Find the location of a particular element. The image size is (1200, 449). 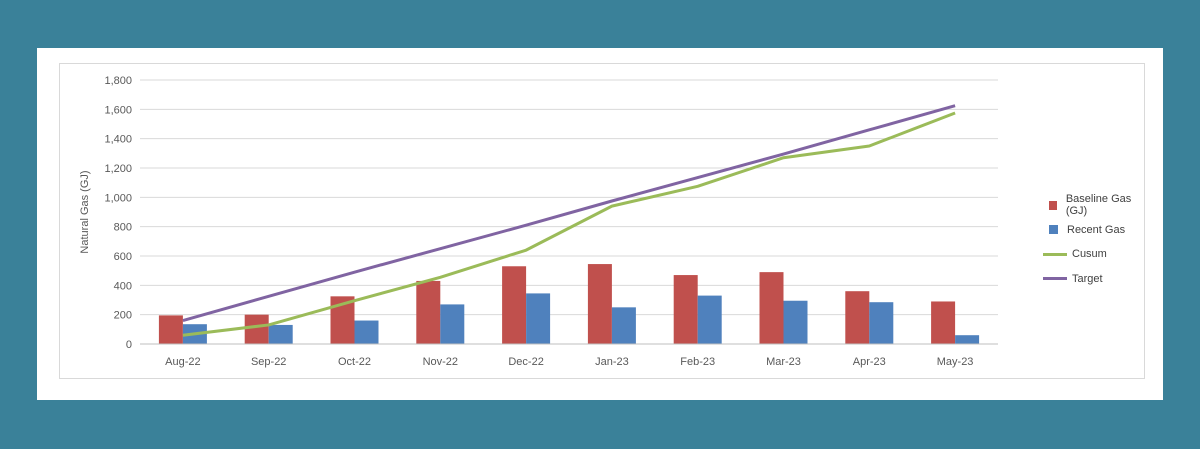

y-tick-label: 400 is located at coordinates (123, 286).